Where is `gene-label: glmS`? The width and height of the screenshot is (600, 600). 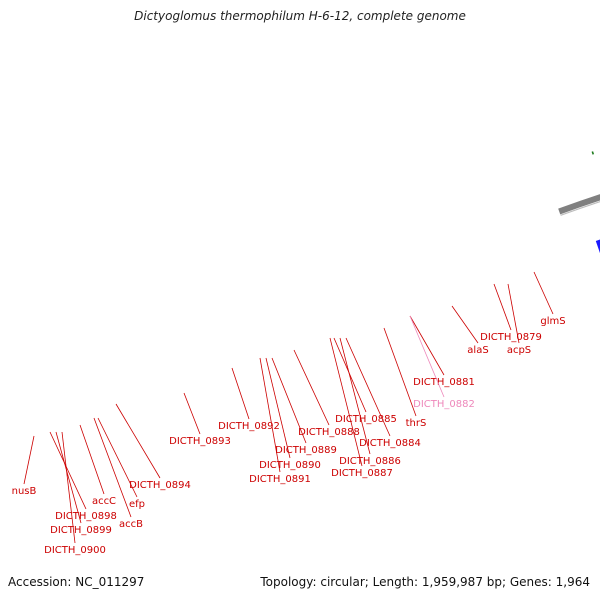
gene-label: glmS is located at coordinates (552, 321).